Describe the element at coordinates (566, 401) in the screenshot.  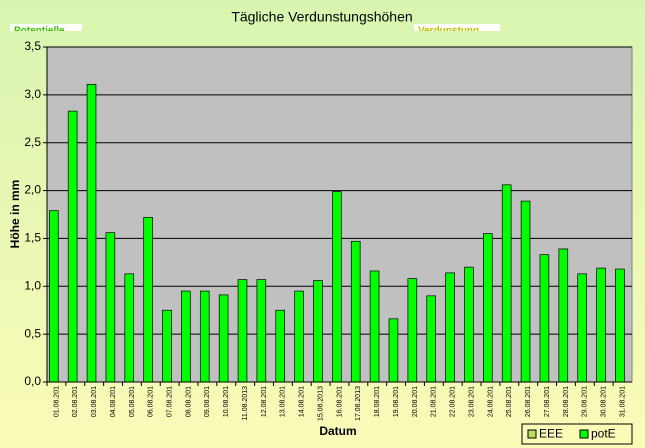
I see `x-tick-label: 28.08.201` at that location.